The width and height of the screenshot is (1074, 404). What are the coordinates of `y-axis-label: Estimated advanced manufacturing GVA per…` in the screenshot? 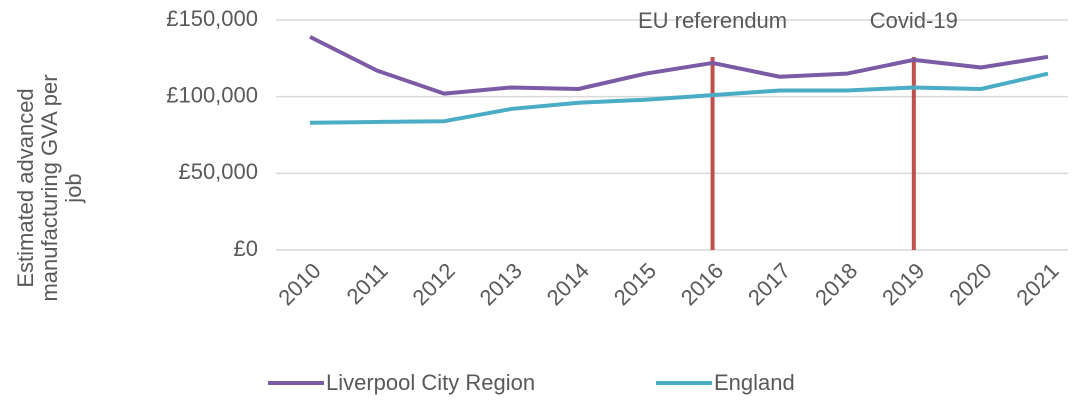 It's located at (49, 188).